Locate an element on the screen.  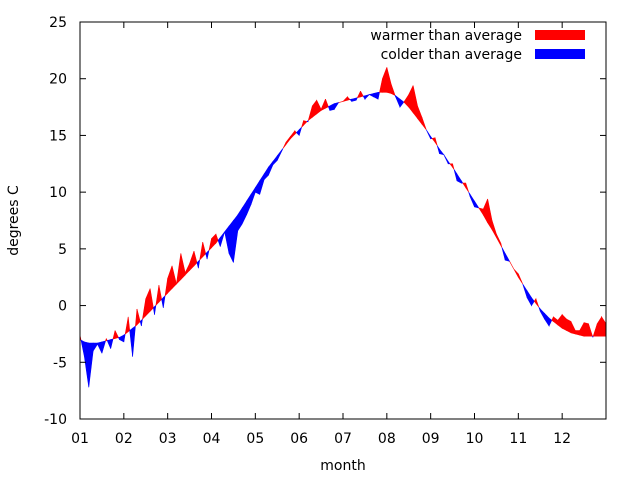
x-tick-label: 01 is located at coordinates (80, 439).